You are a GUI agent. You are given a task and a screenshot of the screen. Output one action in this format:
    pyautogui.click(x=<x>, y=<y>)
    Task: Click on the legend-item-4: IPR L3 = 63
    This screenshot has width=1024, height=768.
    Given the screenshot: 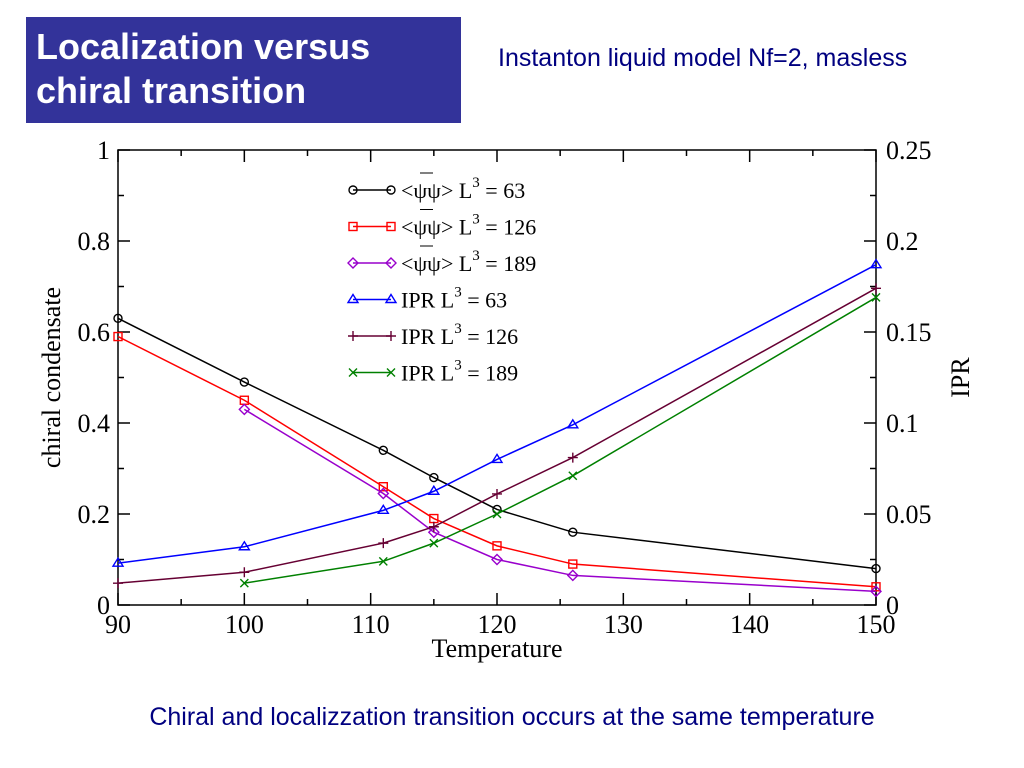 What is the action you would take?
    pyautogui.click(x=426, y=299)
    